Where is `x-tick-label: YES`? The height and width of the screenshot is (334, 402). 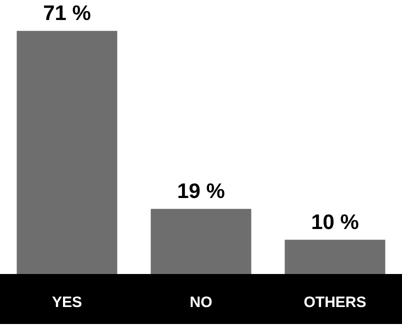
x-tick-label: YES is located at coordinates (67, 303).